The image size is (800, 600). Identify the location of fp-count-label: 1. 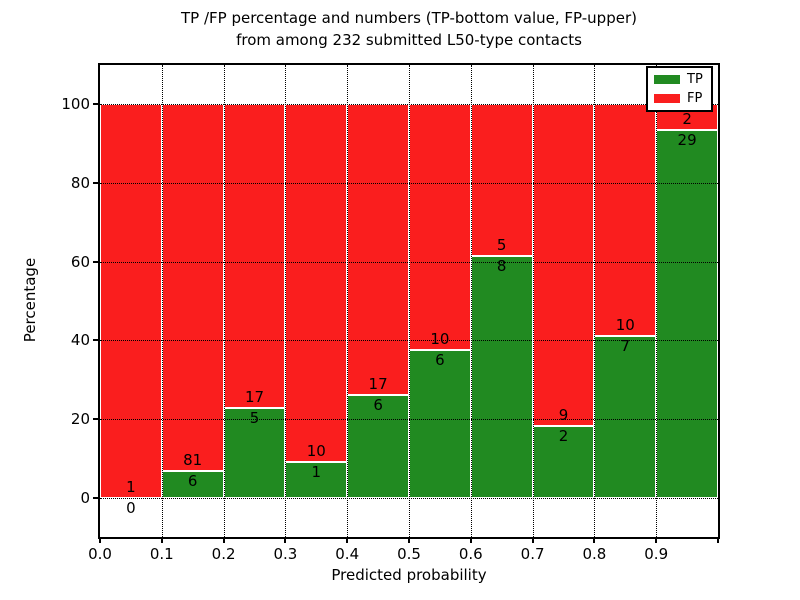
(131, 486).